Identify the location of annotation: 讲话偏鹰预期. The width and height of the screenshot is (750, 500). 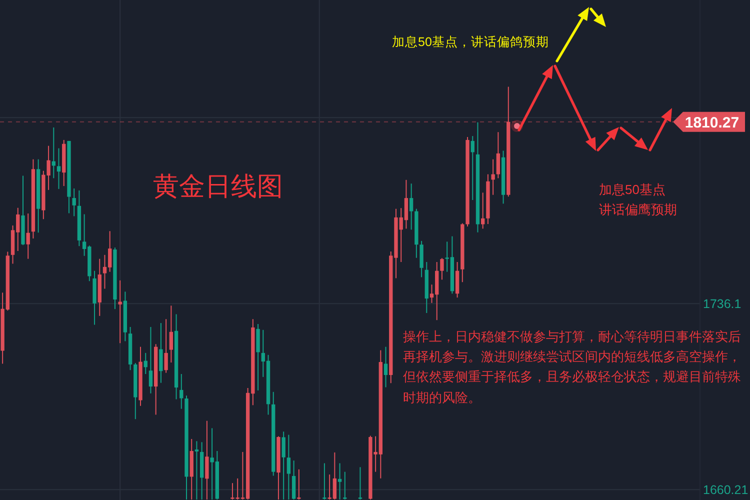
(638, 209).